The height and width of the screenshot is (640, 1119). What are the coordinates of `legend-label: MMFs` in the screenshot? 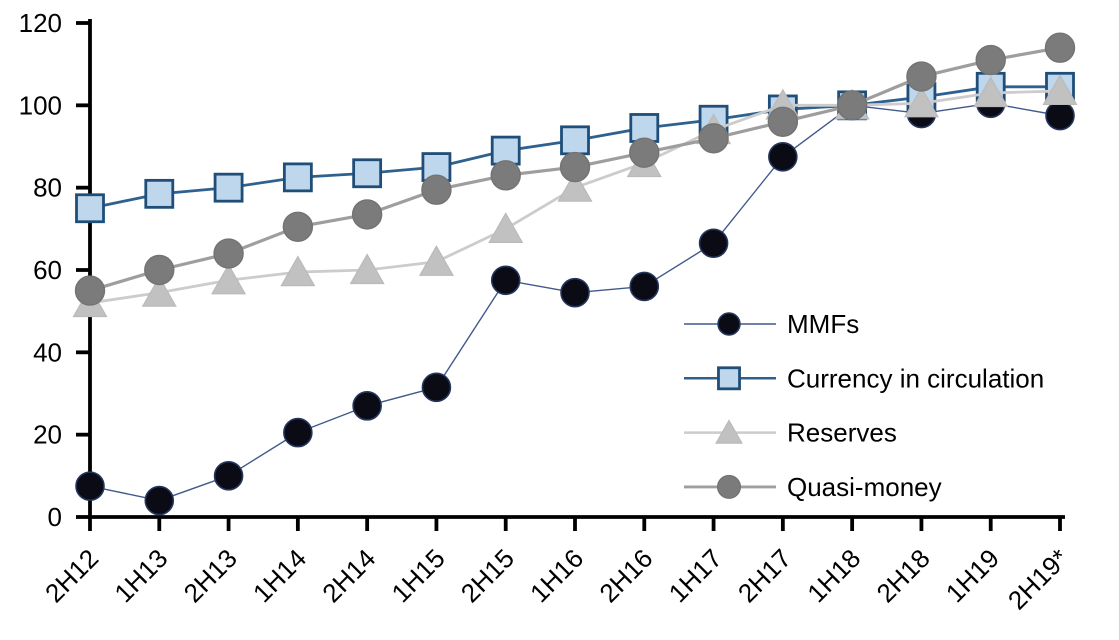 It's located at (823, 324).